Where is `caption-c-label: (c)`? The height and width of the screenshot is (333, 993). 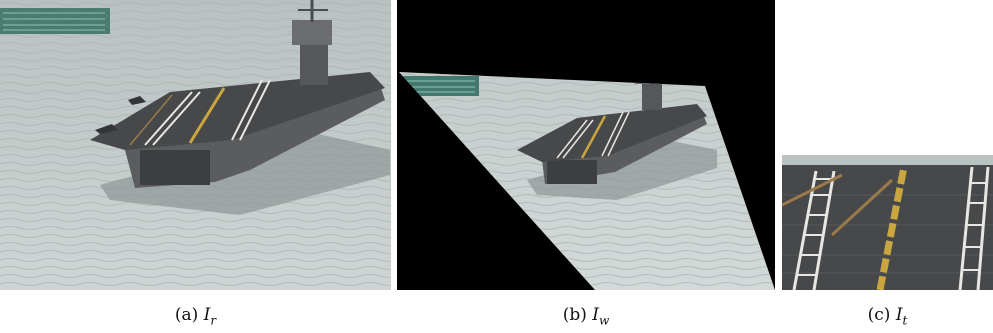 caption-c-label: (c) is located at coordinates (879, 315).